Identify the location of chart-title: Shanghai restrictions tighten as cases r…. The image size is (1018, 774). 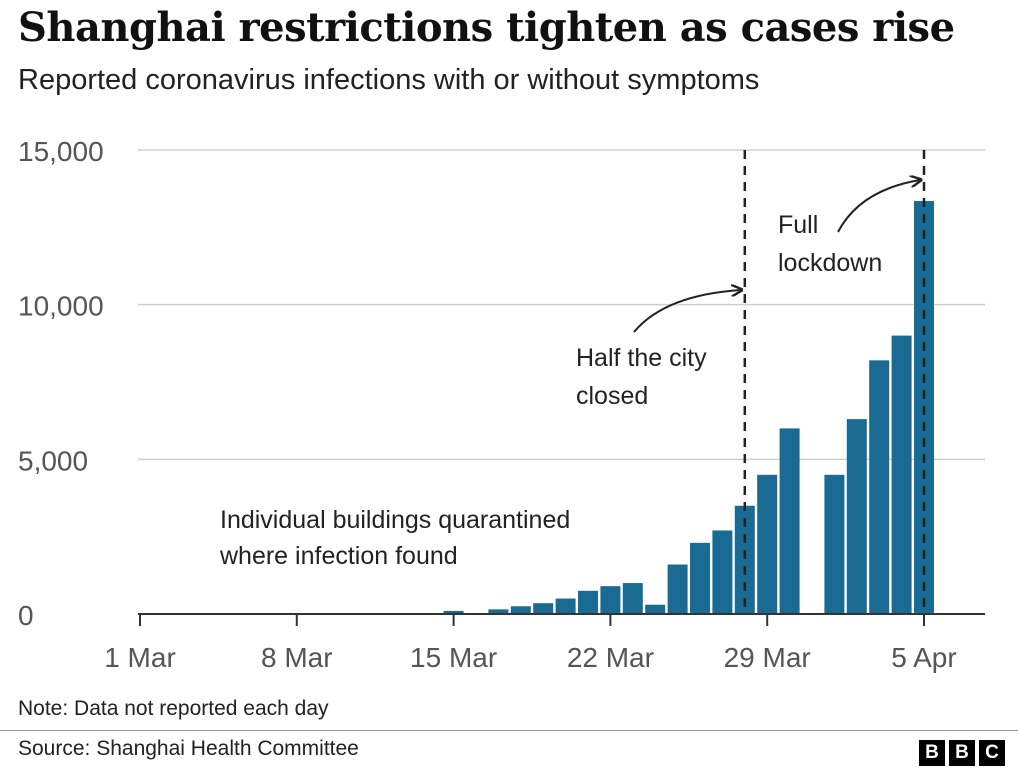
(486, 27).